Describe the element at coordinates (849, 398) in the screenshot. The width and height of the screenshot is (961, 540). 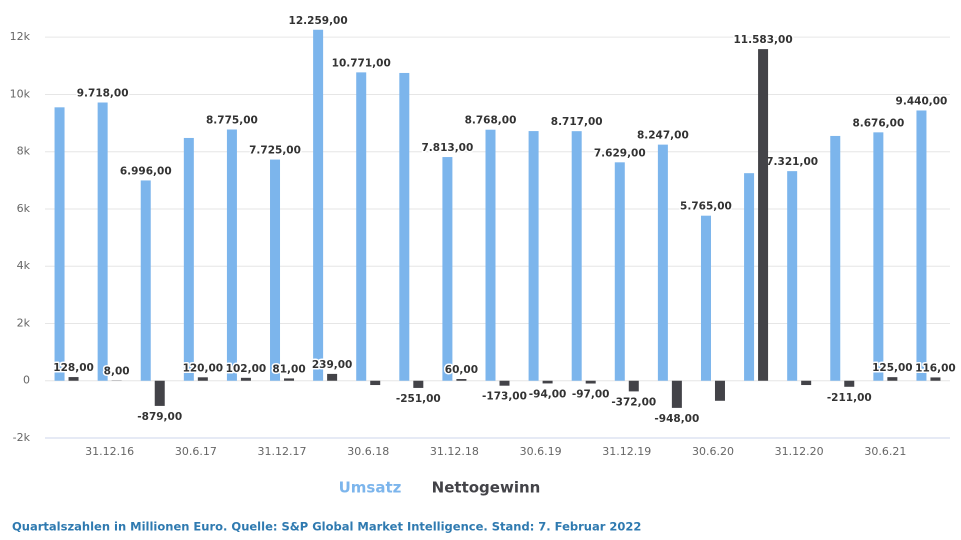
I see `data-label: -211,00` at that location.